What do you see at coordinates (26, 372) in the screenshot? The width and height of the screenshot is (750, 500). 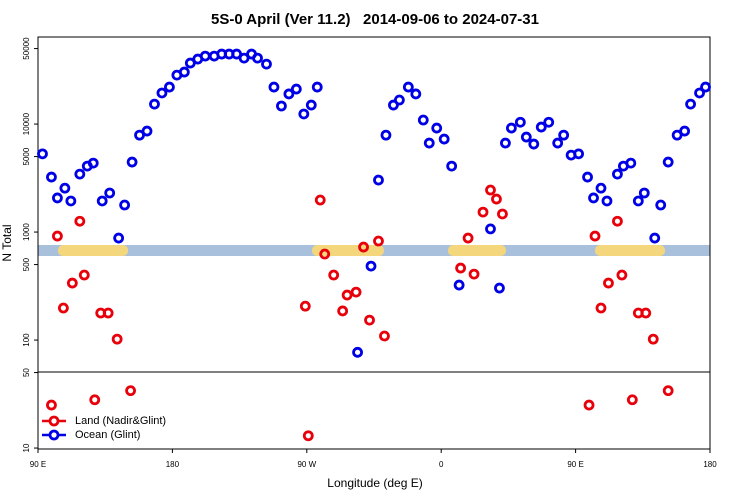 I see `y-tick-label: 50` at bounding box center [26, 372].